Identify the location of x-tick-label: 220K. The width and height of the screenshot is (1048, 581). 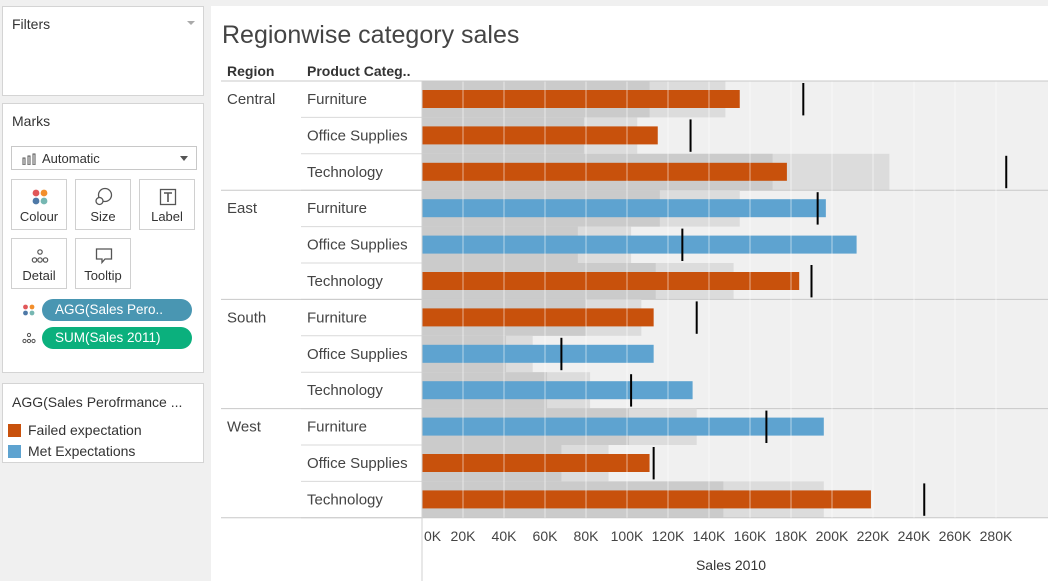
(873, 536).